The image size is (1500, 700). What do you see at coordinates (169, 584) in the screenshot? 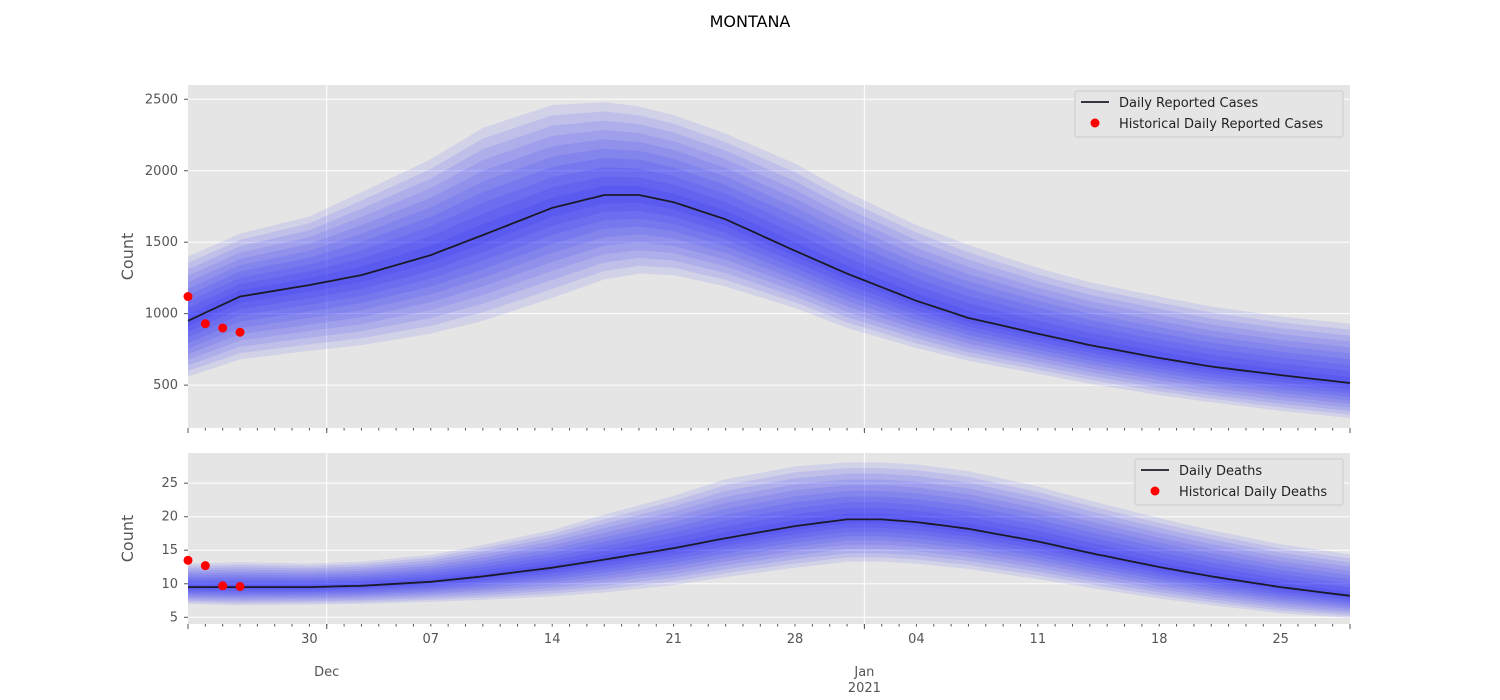
I see `deaths-ytick-label: 10` at bounding box center [169, 584].